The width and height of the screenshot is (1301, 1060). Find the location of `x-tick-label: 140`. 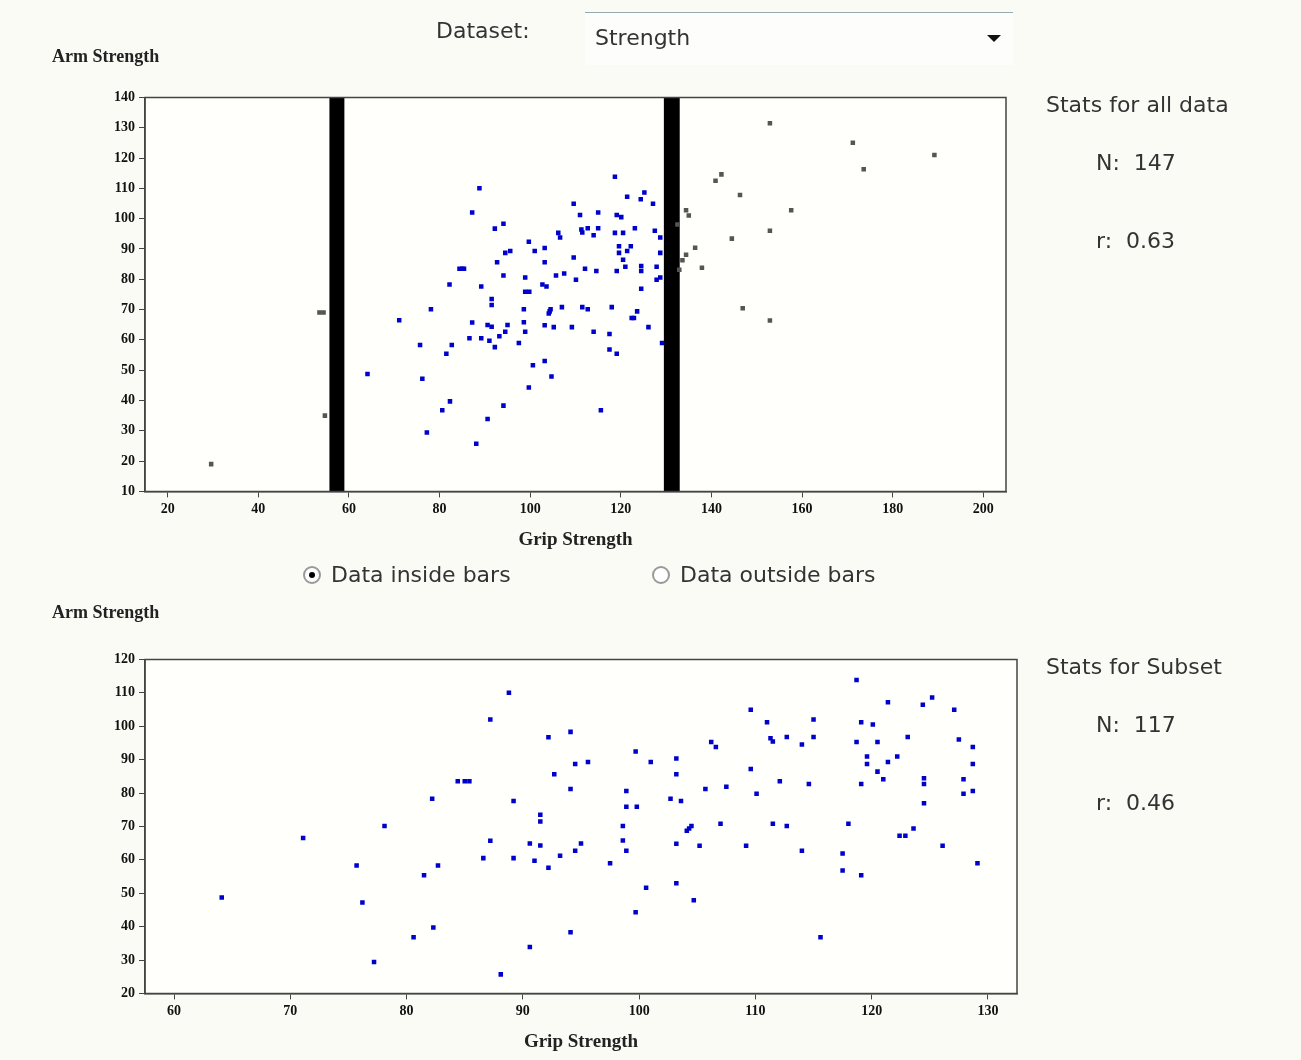

x-tick-label: 140 is located at coordinates (711, 509).